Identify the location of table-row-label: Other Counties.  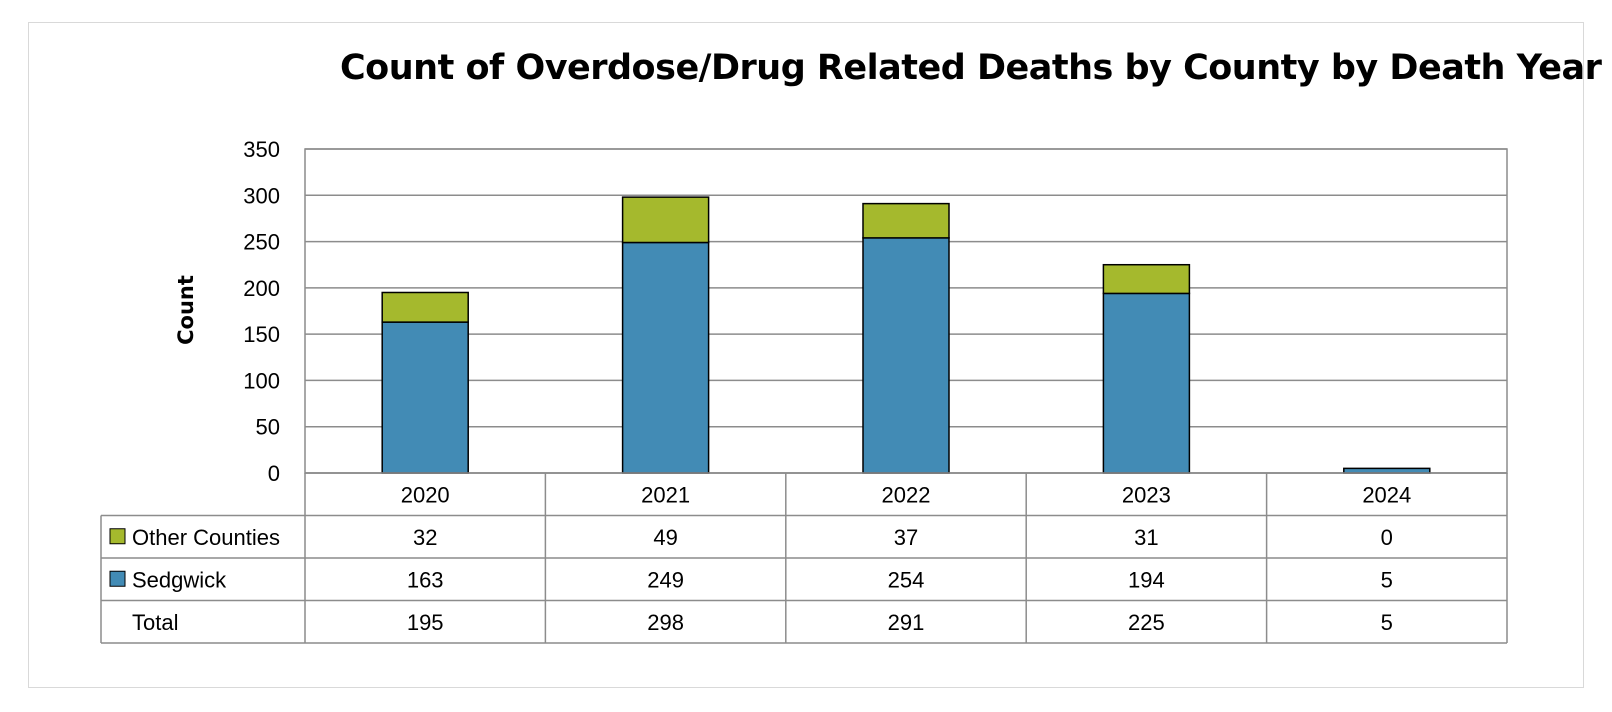
(206, 537).